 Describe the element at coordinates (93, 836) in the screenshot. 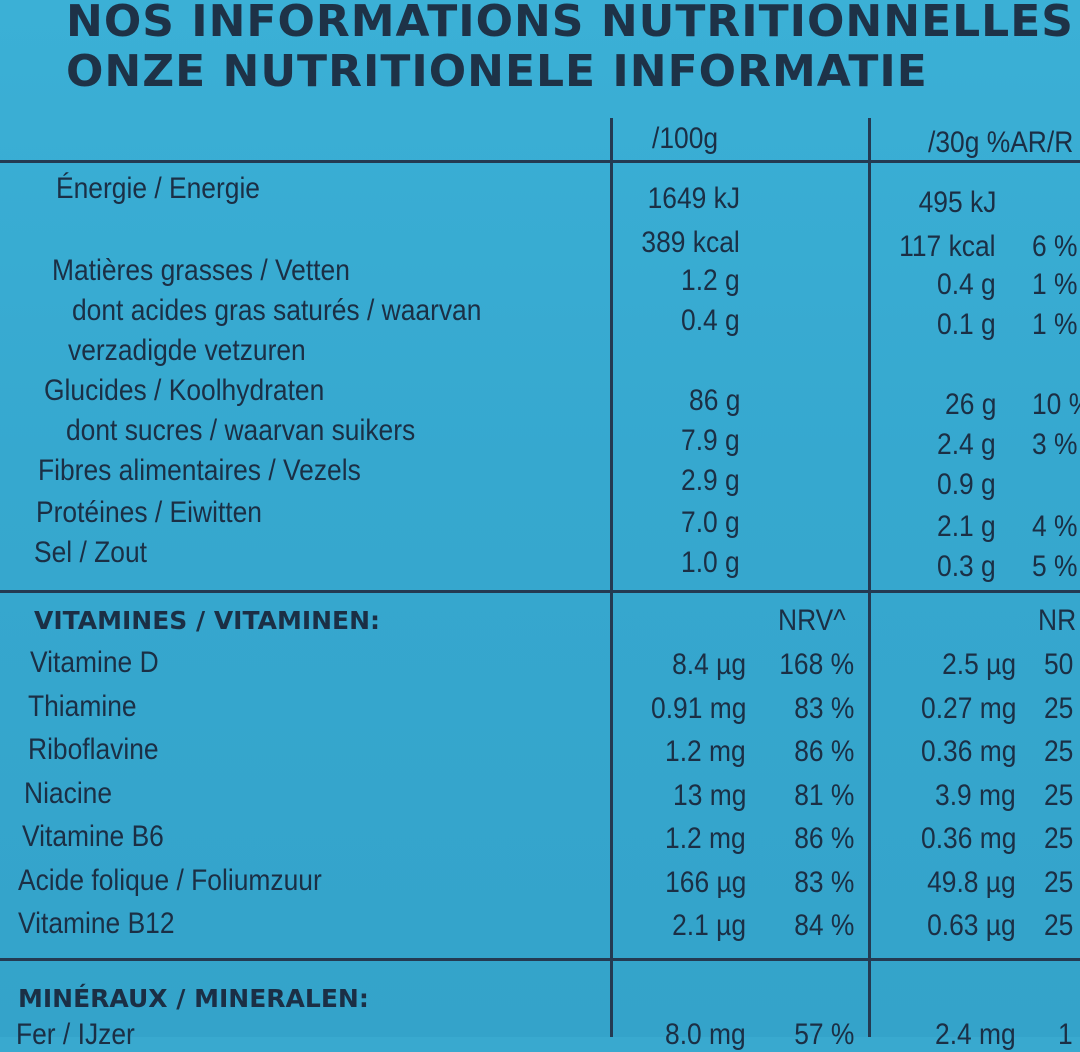

I see `vitamin-label: Vitamine B6` at that location.